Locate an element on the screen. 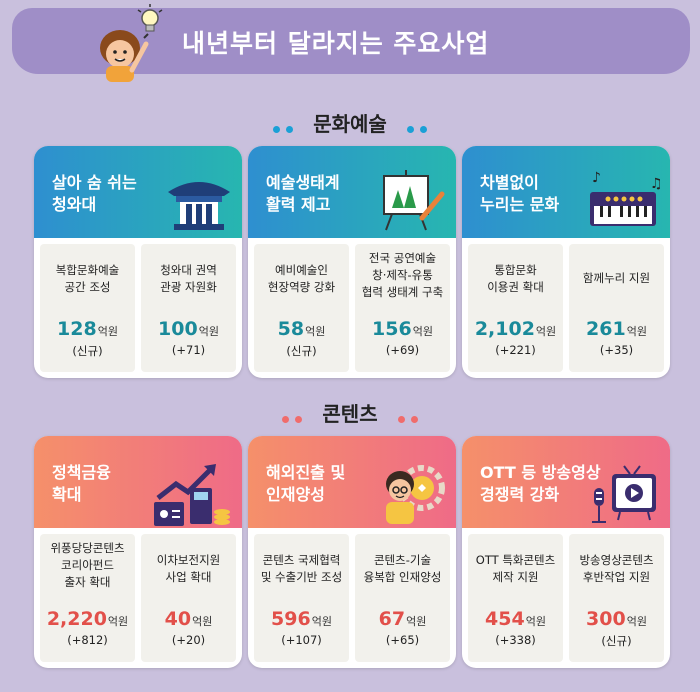 The height and width of the screenshot is (692, 700). card-title: 정책금융 확대 is located at coordinates (81, 483).